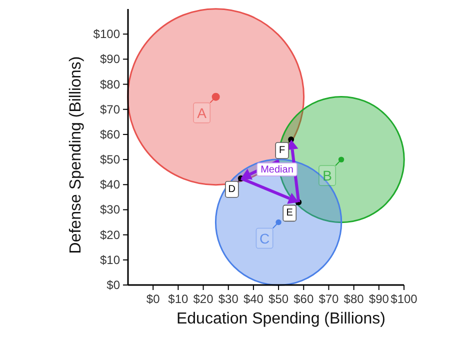 The width and height of the screenshot is (474, 338). What do you see at coordinates (253, 299) in the screenshot?
I see `x-tick-label: $40` at bounding box center [253, 299].